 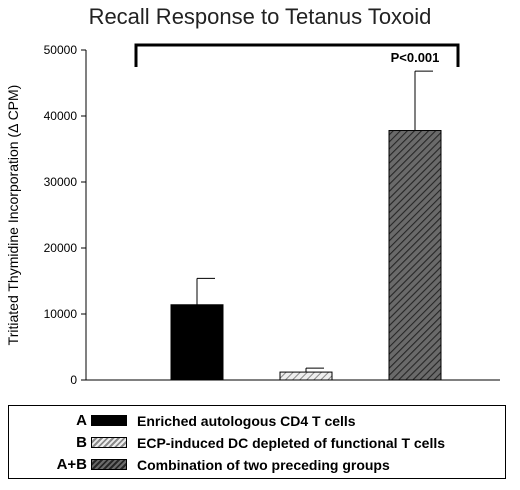 What do you see at coordinates (109, 420) in the screenshot?
I see `legend-swatch-solid` at bounding box center [109, 420].